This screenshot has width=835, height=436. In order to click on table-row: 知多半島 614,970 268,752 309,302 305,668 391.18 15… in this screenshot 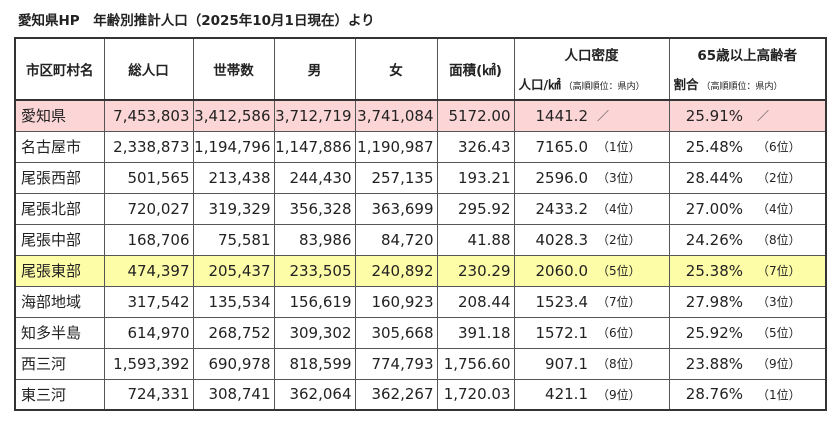, I will do `click(420, 332)`.